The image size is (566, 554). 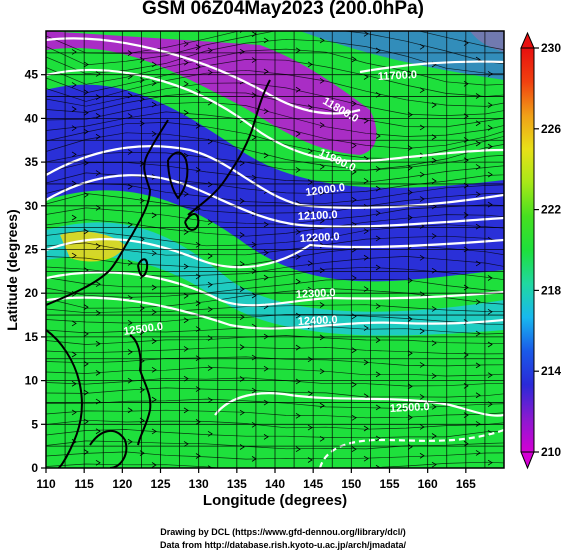 What do you see at coordinates (35, 271) in the screenshot?
I see `y-axis-ticks: 0 5 10 15 20 25 30 35 40 45` at bounding box center [35, 271].